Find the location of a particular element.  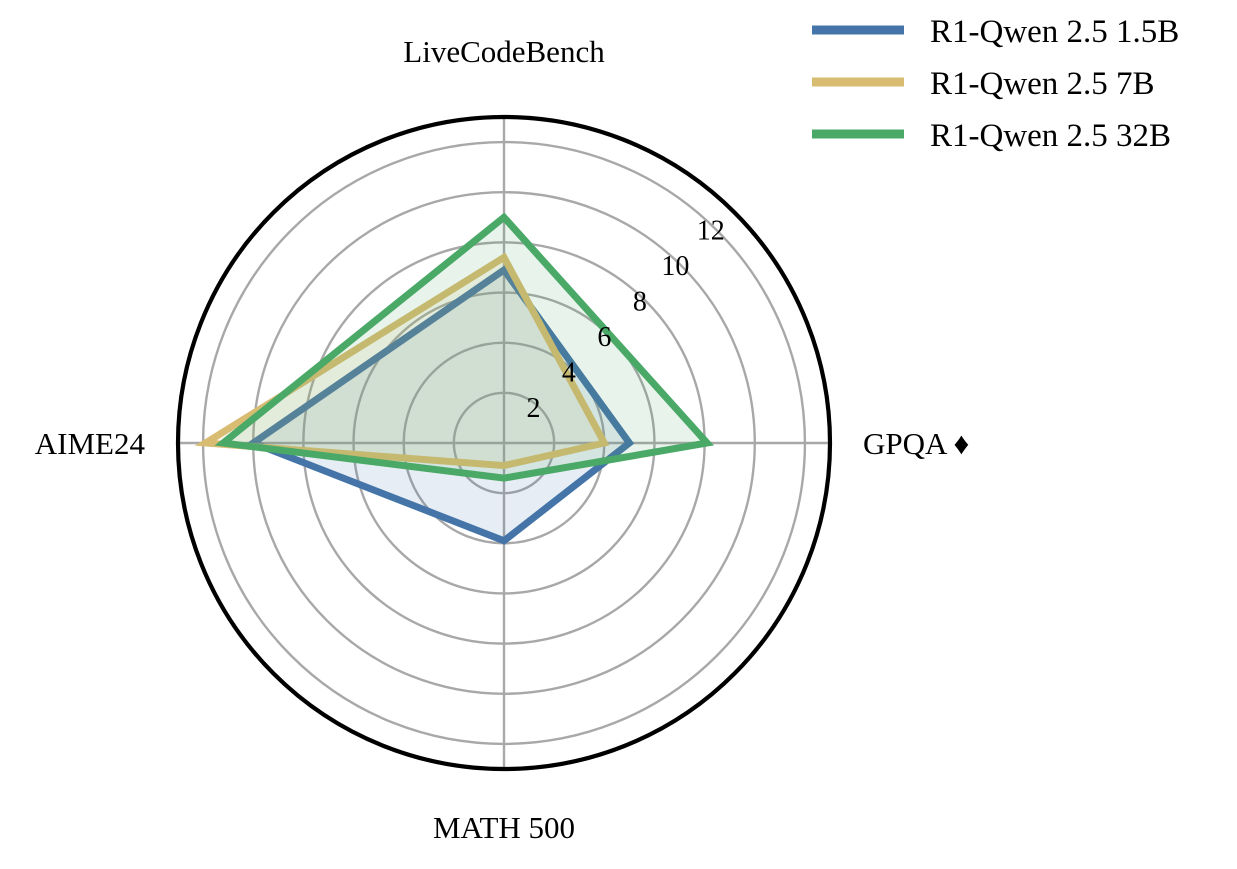

legend-entry-0: R1-Qwen 2.5 1.5B is located at coordinates (995, 32).